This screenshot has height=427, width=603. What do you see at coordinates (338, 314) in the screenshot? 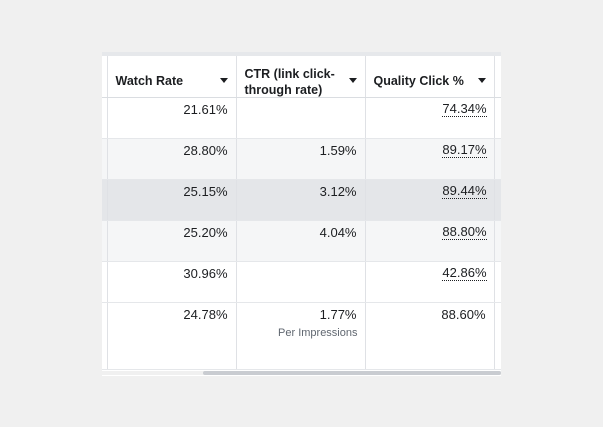
I see `ctr-value: 1.77%` at bounding box center [338, 314].